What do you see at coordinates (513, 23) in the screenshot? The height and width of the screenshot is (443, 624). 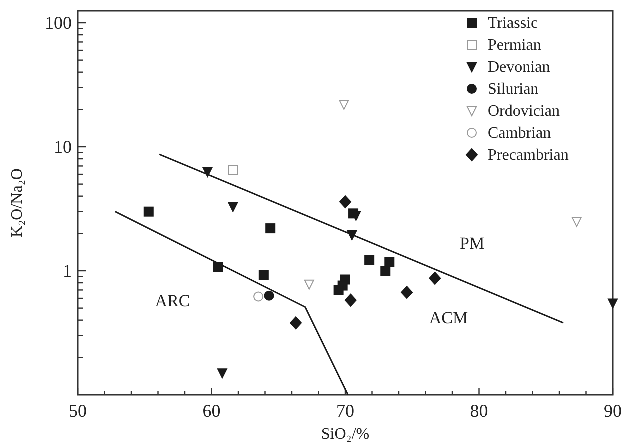 I see `legend-label: Triassic` at bounding box center [513, 23].